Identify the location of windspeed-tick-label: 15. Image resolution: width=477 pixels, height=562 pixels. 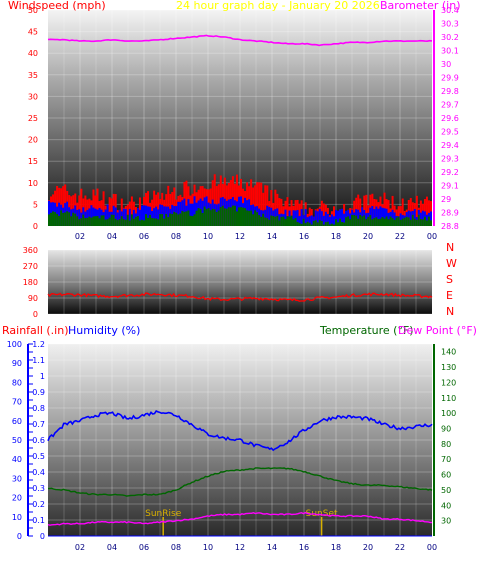
(33, 161).